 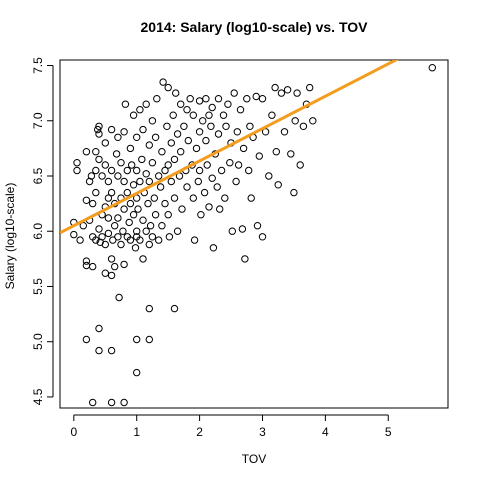 I want to click on x-tick-label: 3, so click(x=262, y=432).